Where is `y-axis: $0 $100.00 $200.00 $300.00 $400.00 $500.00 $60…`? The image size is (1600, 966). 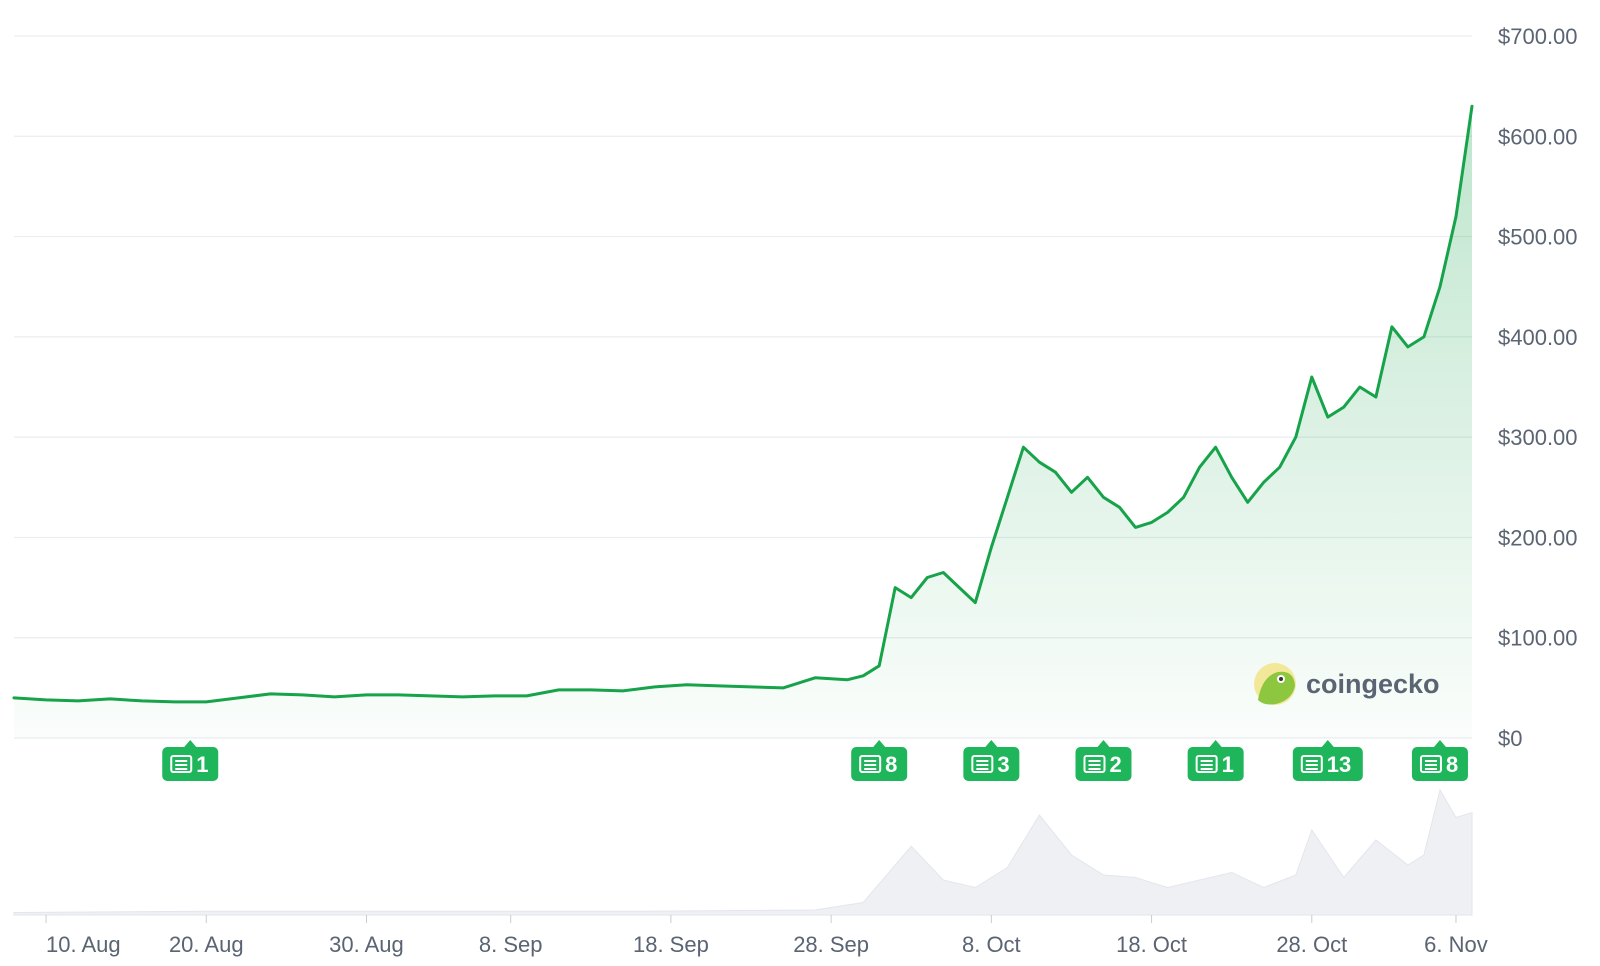
y-axis: $0 $100.00 $200.00 $300.00 $400.00 $500.00 $60… is located at coordinates (1538, 387).